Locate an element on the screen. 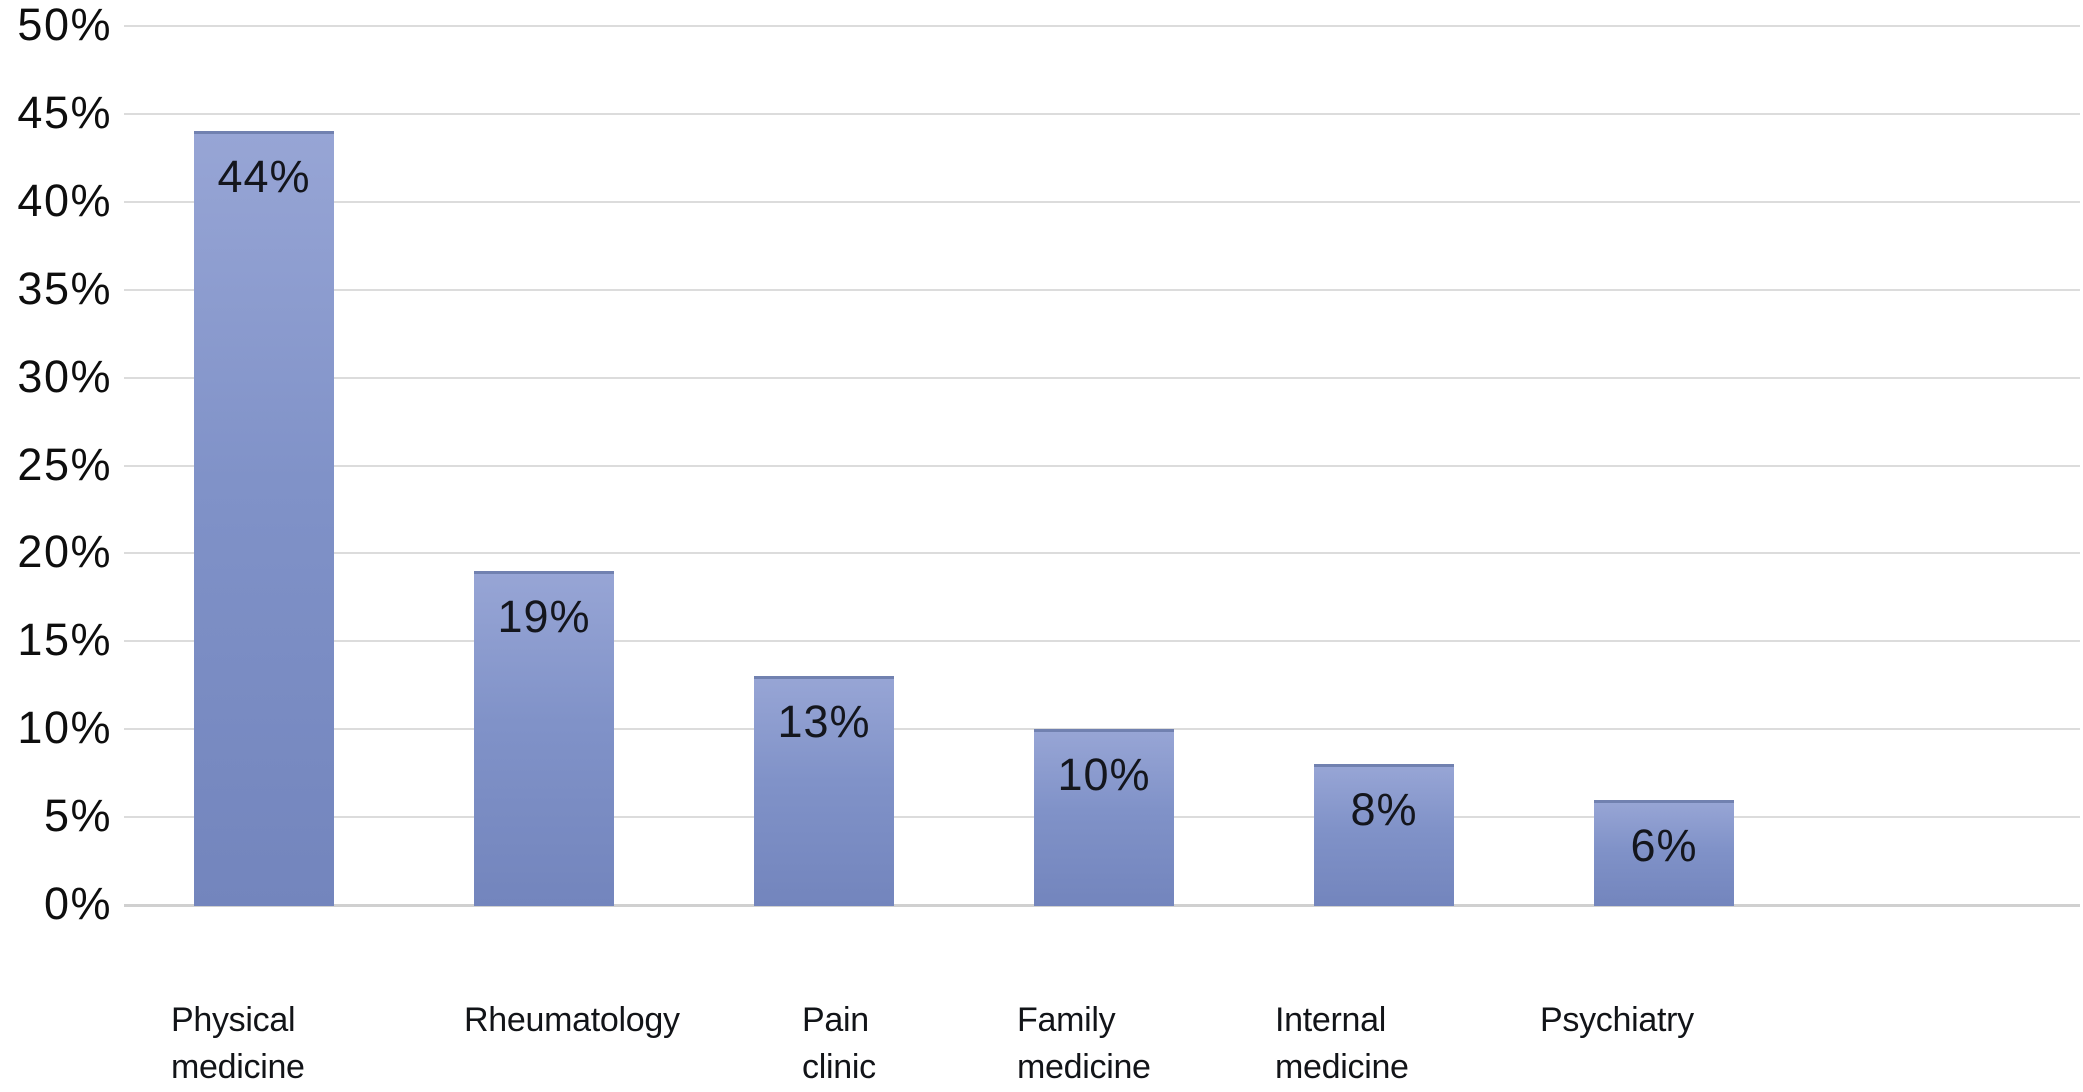 This screenshot has width=2083, height=1092. y-axis-tick-label: 25% is located at coordinates (64, 464).